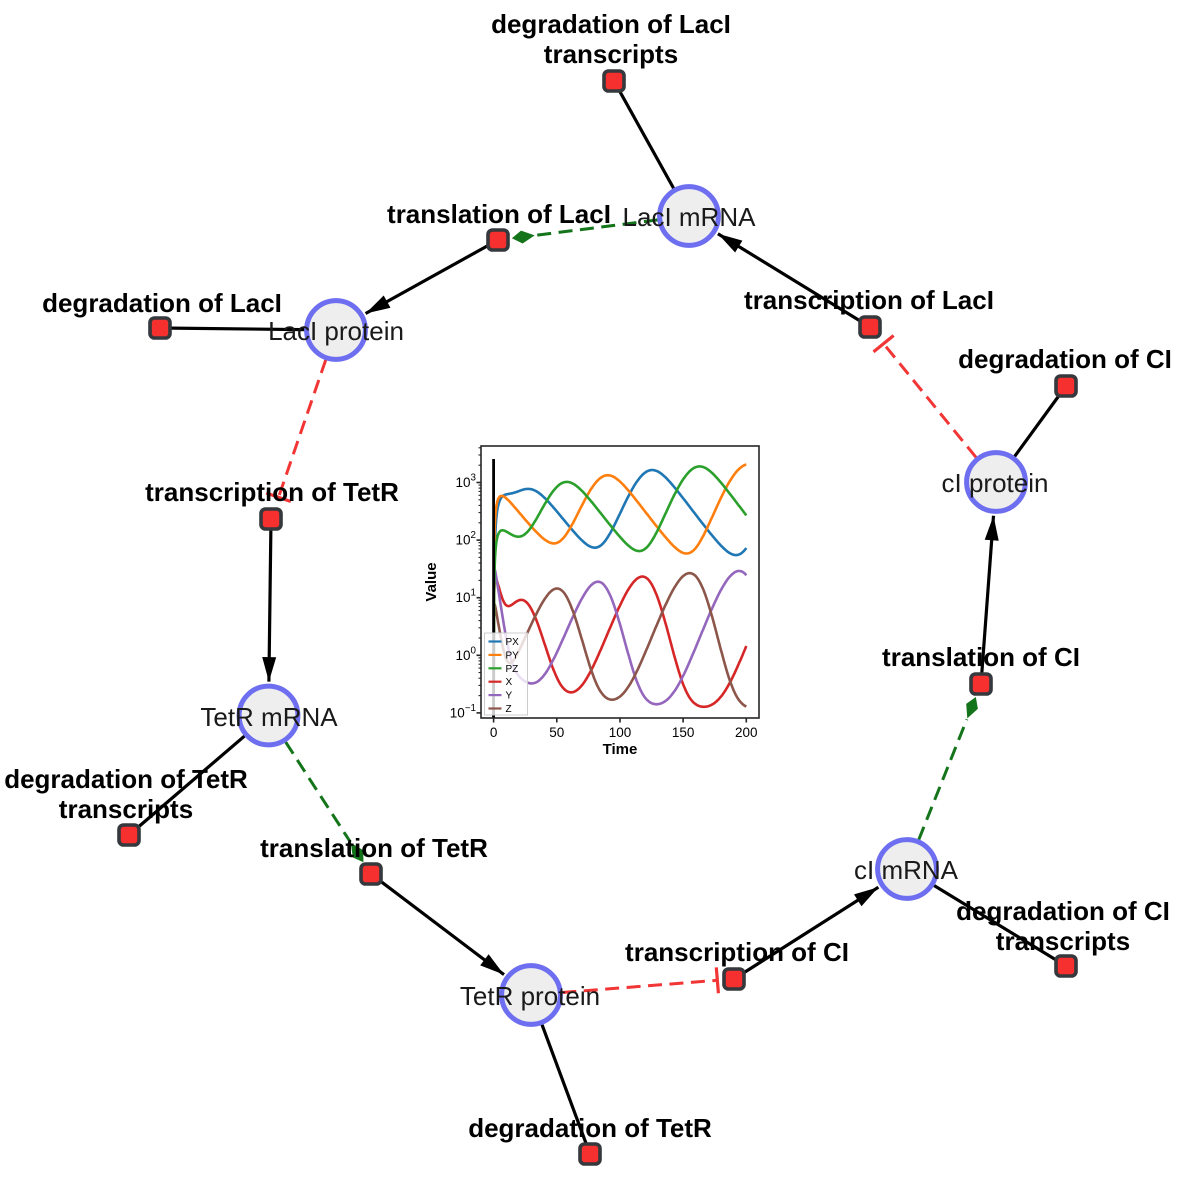  Describe the element at coordinates (746, 732) in the screenshot. I see `svg-text: 200` at that location.